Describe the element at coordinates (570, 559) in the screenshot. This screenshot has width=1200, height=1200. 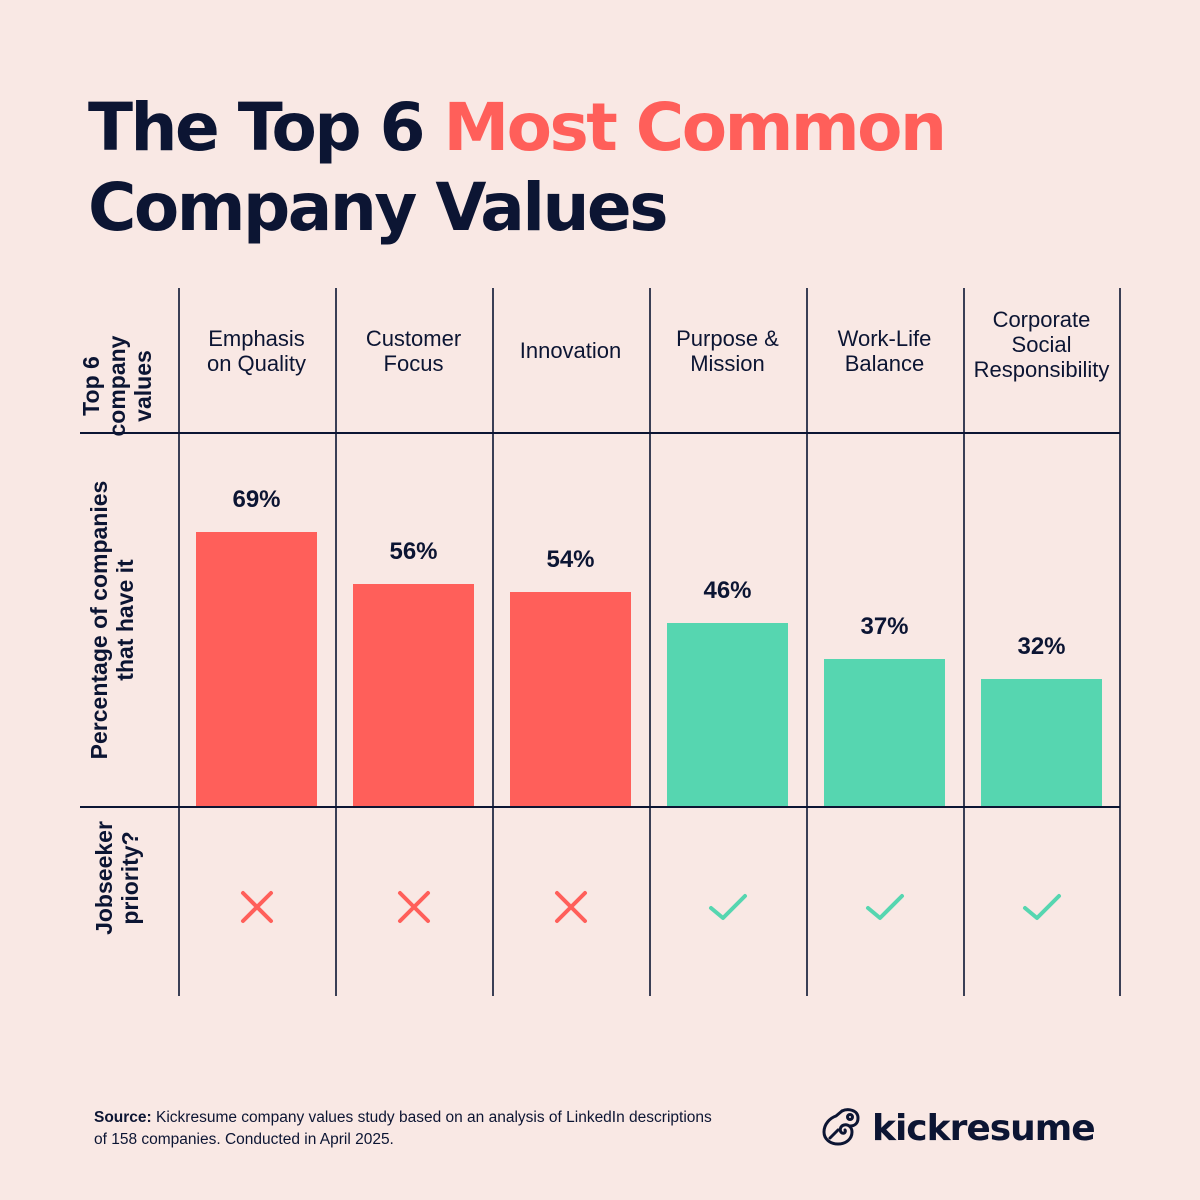
I see `bar-value-label: 54%` at that location.